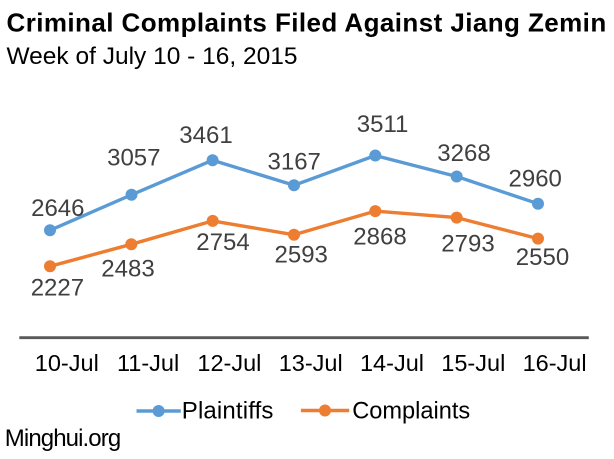 This screenshot has height=459, width=614. What do you see at coordinates (152, 56) in the screenshot?
I see `svg-text: Week of July 10 - 16, 2015` at bounding box center [152, 56].